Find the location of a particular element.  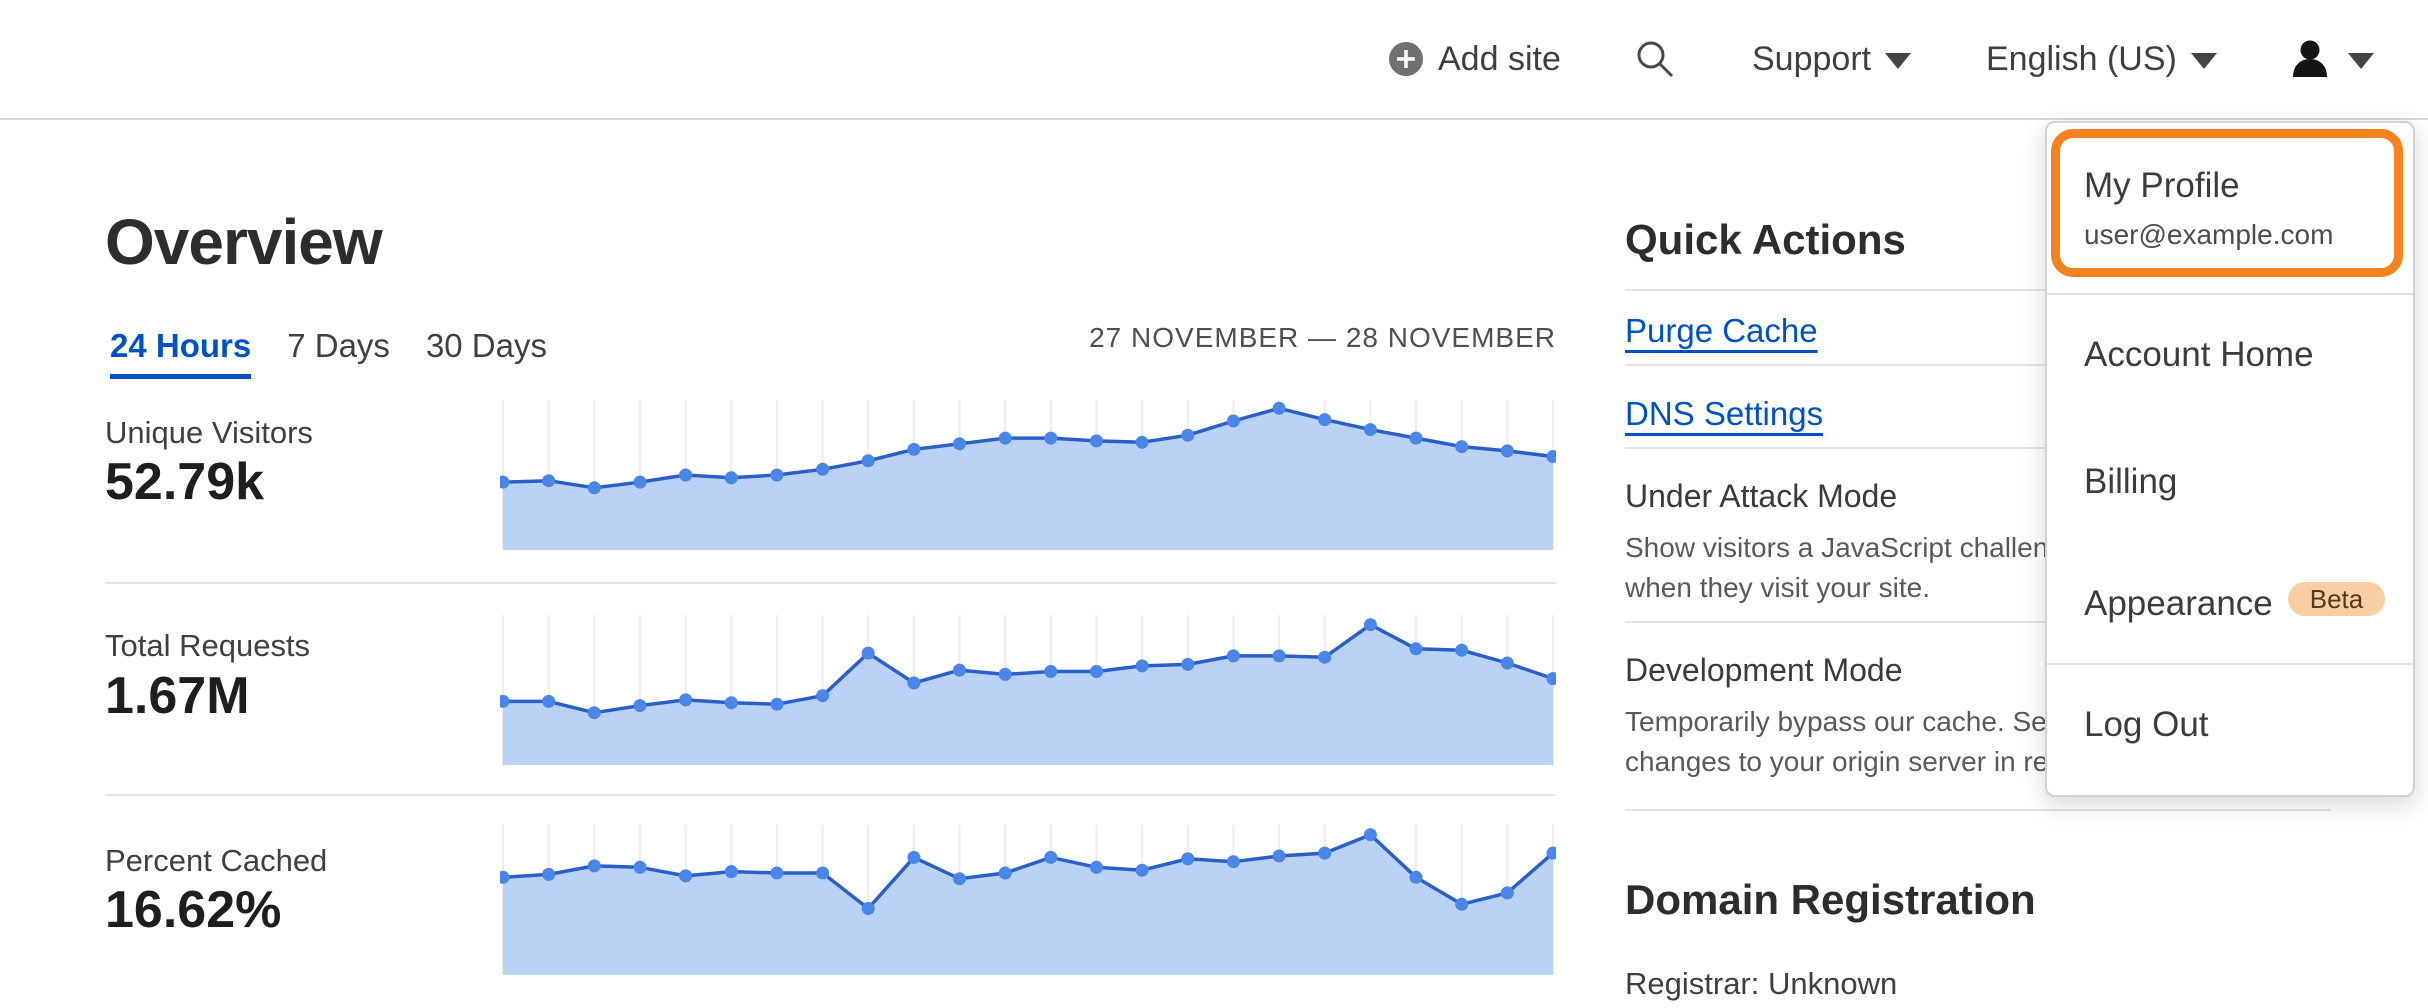

menu-item-log-out: Log Out is located at coordinates (2146, 724).